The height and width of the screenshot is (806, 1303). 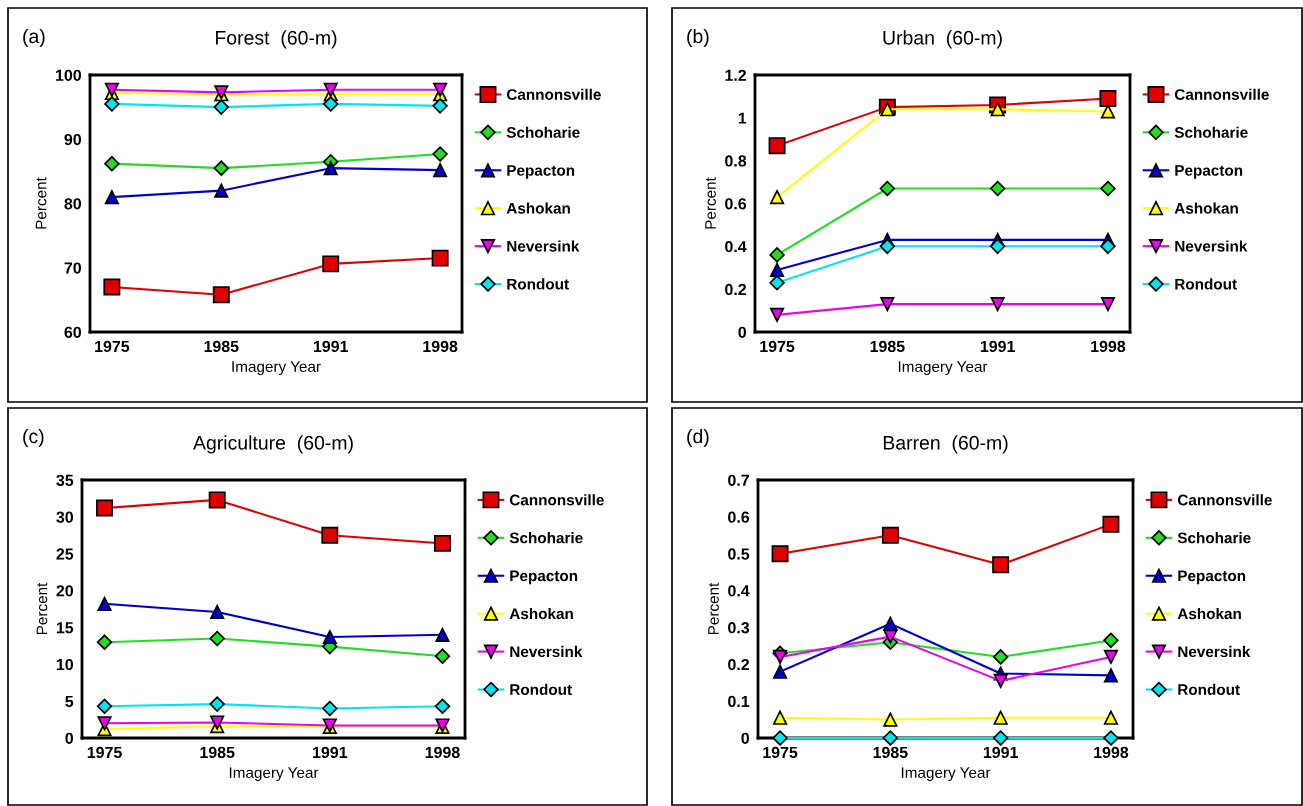 What do you see at coordinates (34, 38) in the screenshot?
I see `text: (a)` at bounding box center [34, 38].